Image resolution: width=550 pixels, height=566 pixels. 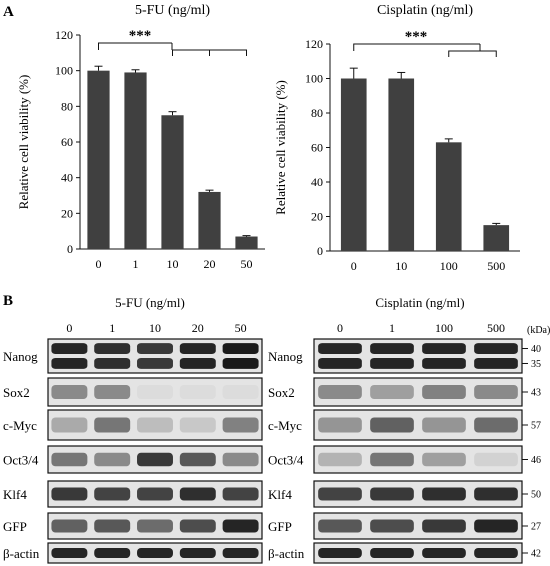 I want to click on chart2-significance-label: ***, so click(x=416, y=37).